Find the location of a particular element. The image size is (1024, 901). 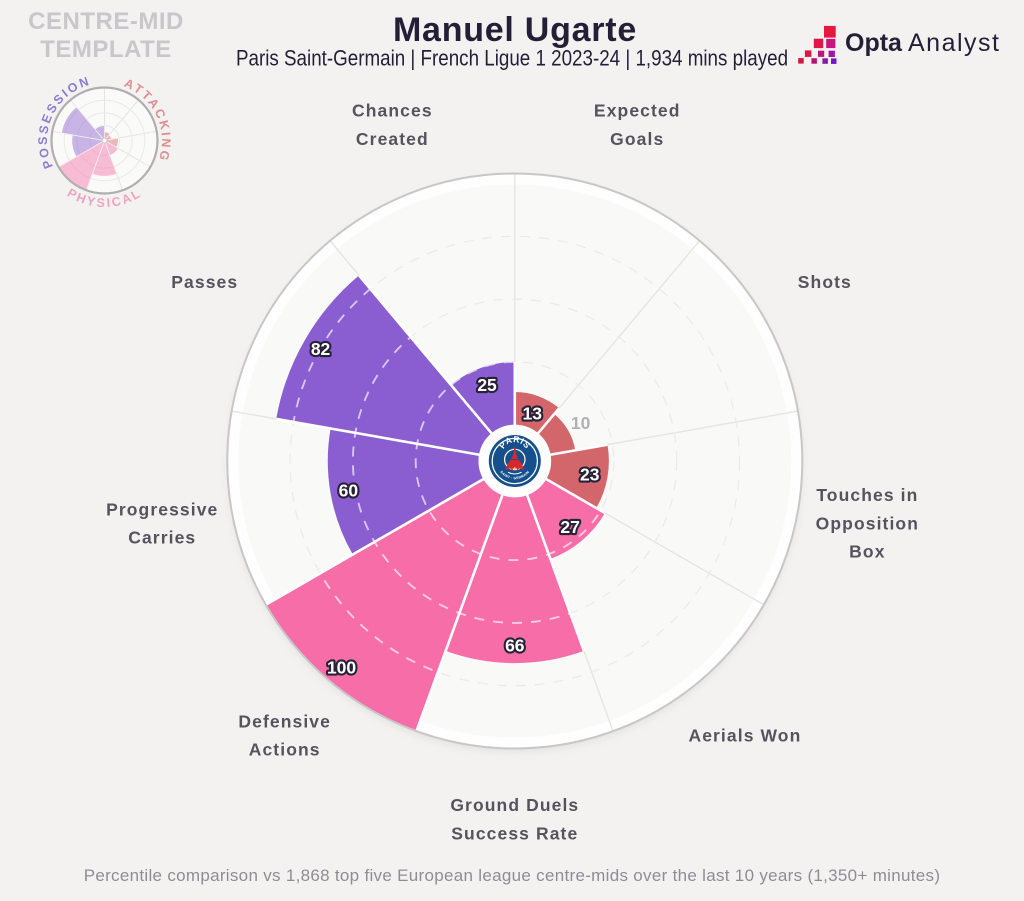

svg-text: Aerials Won is located at coordinates (744, 735).